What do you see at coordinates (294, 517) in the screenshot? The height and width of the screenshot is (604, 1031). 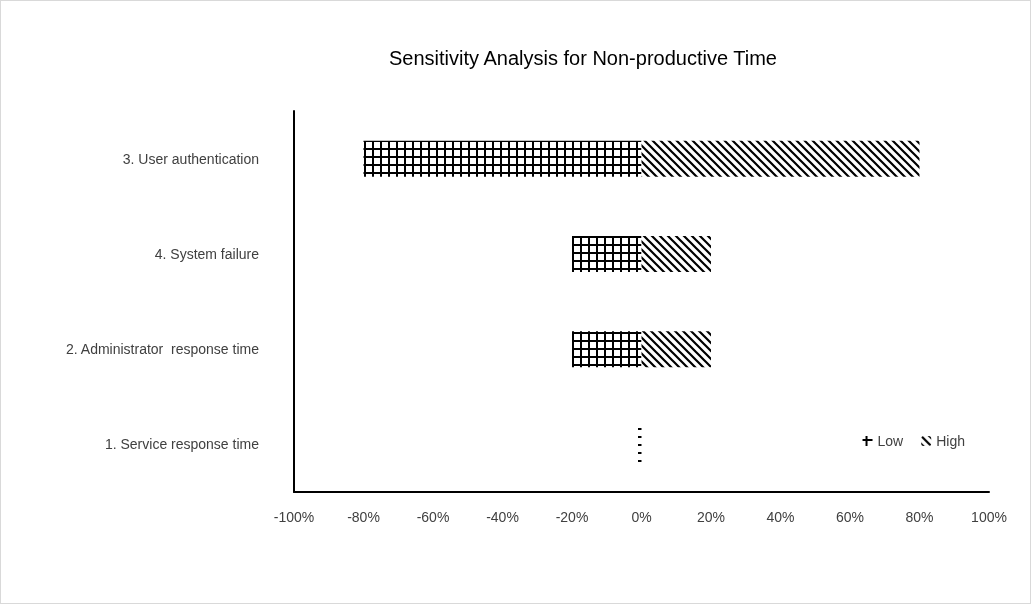 I see `x-tick-label: -100%` at bounding box center [294, 517].